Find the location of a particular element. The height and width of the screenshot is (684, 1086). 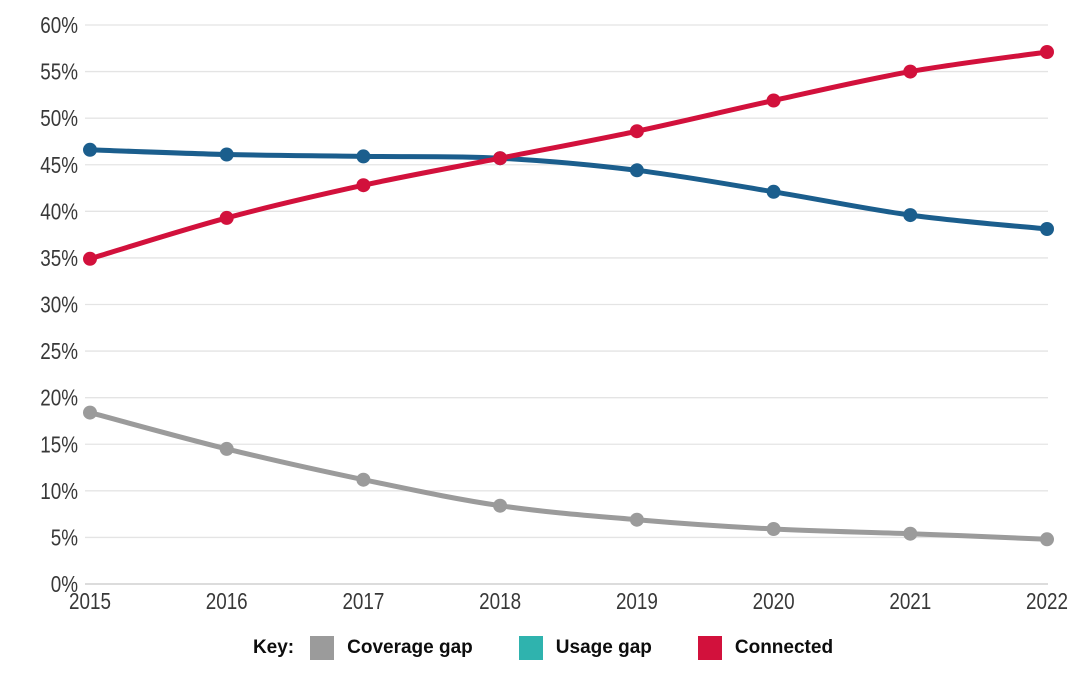

svg-text: 2022 is located at coordinates (1047, 601).